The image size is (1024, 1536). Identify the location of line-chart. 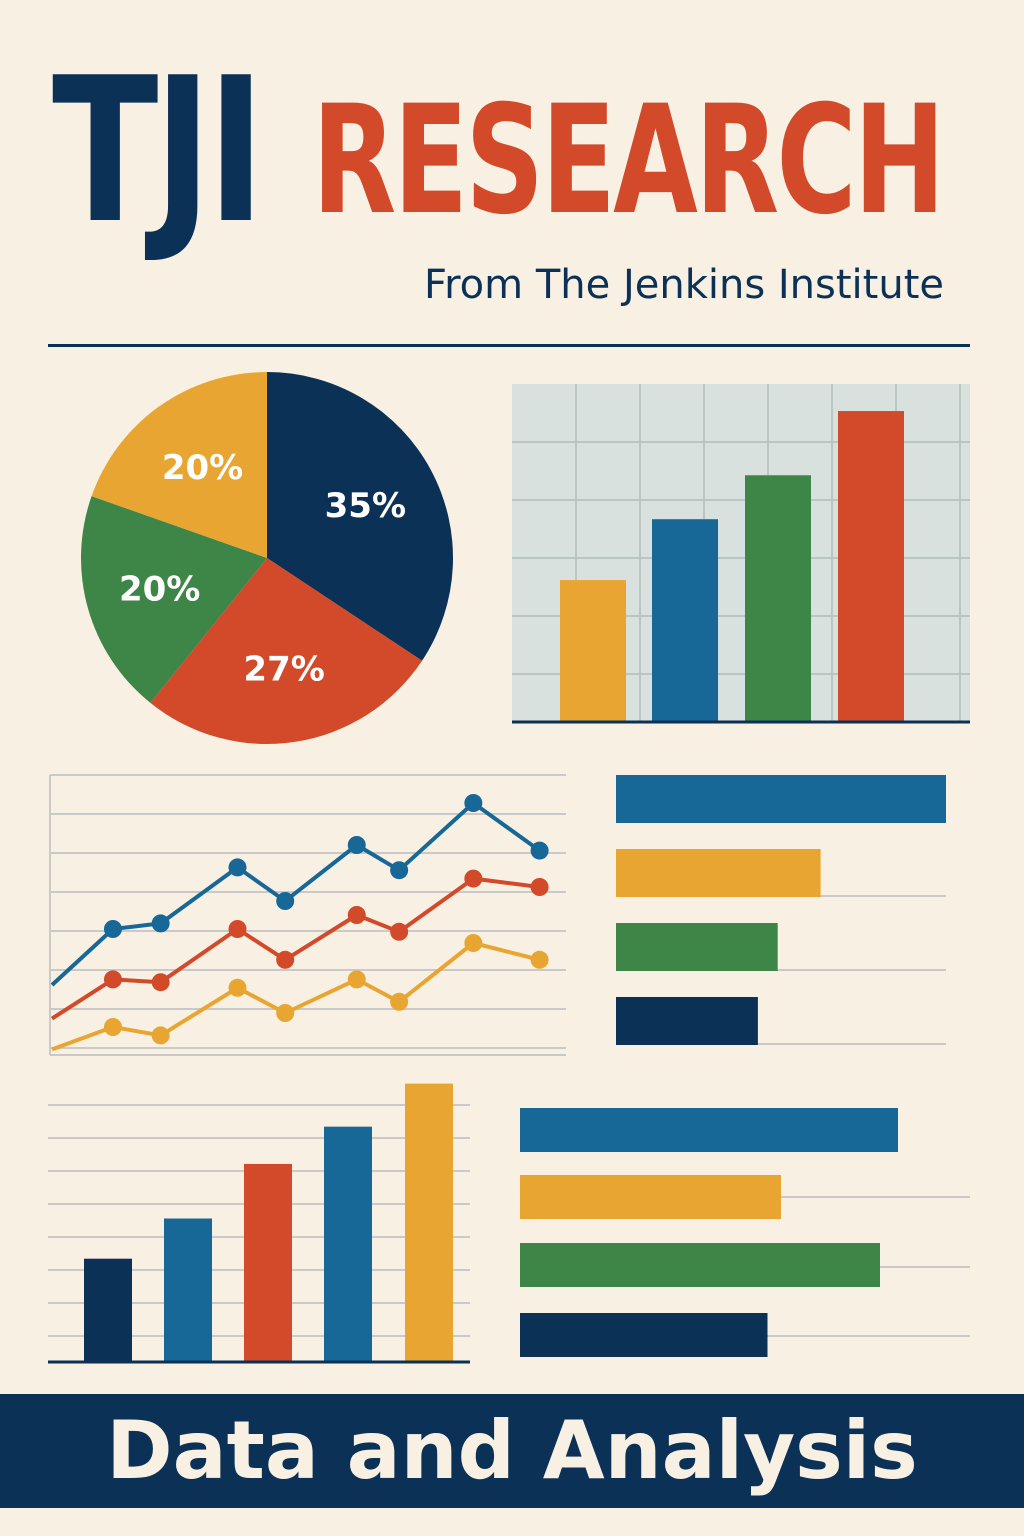
(307, 915).